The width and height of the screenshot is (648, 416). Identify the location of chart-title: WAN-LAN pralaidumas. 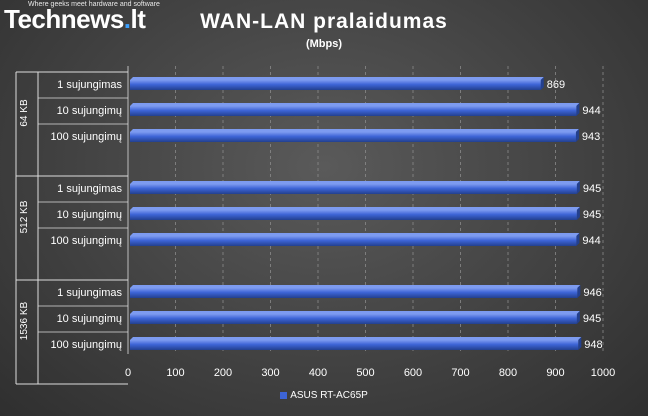
(324, 21).